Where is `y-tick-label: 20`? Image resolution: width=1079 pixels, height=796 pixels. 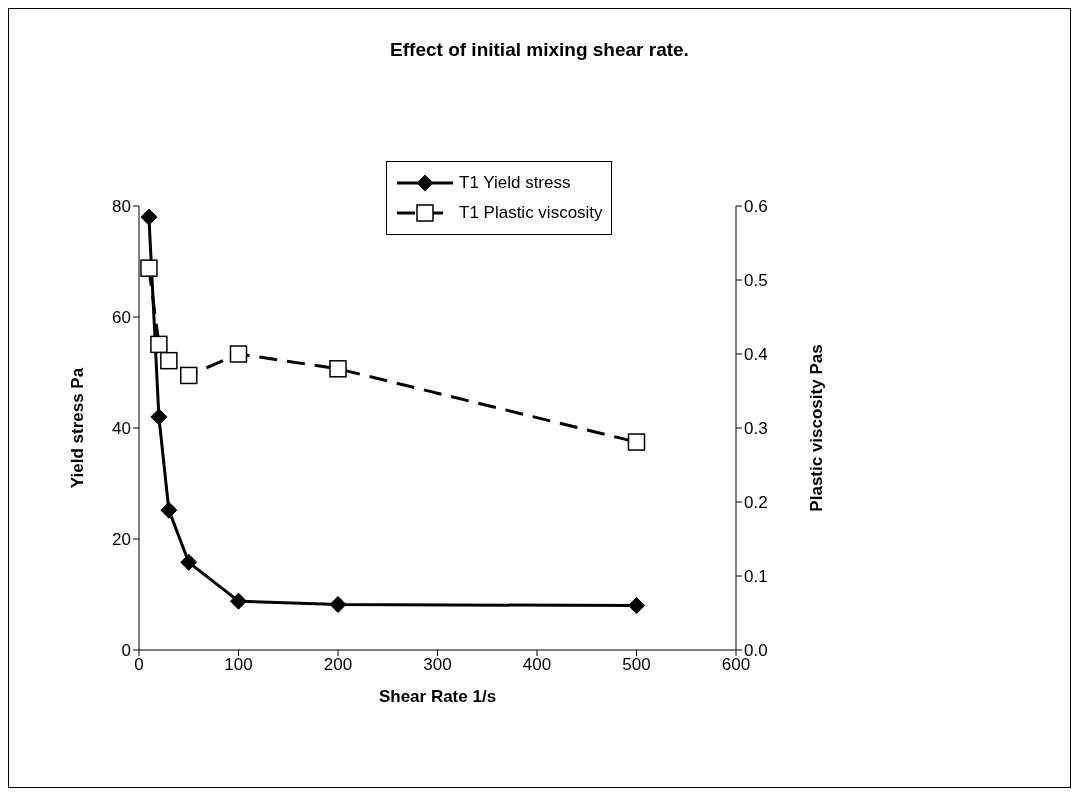 y-tick-label: 20 is located at coordinates (121, 540).